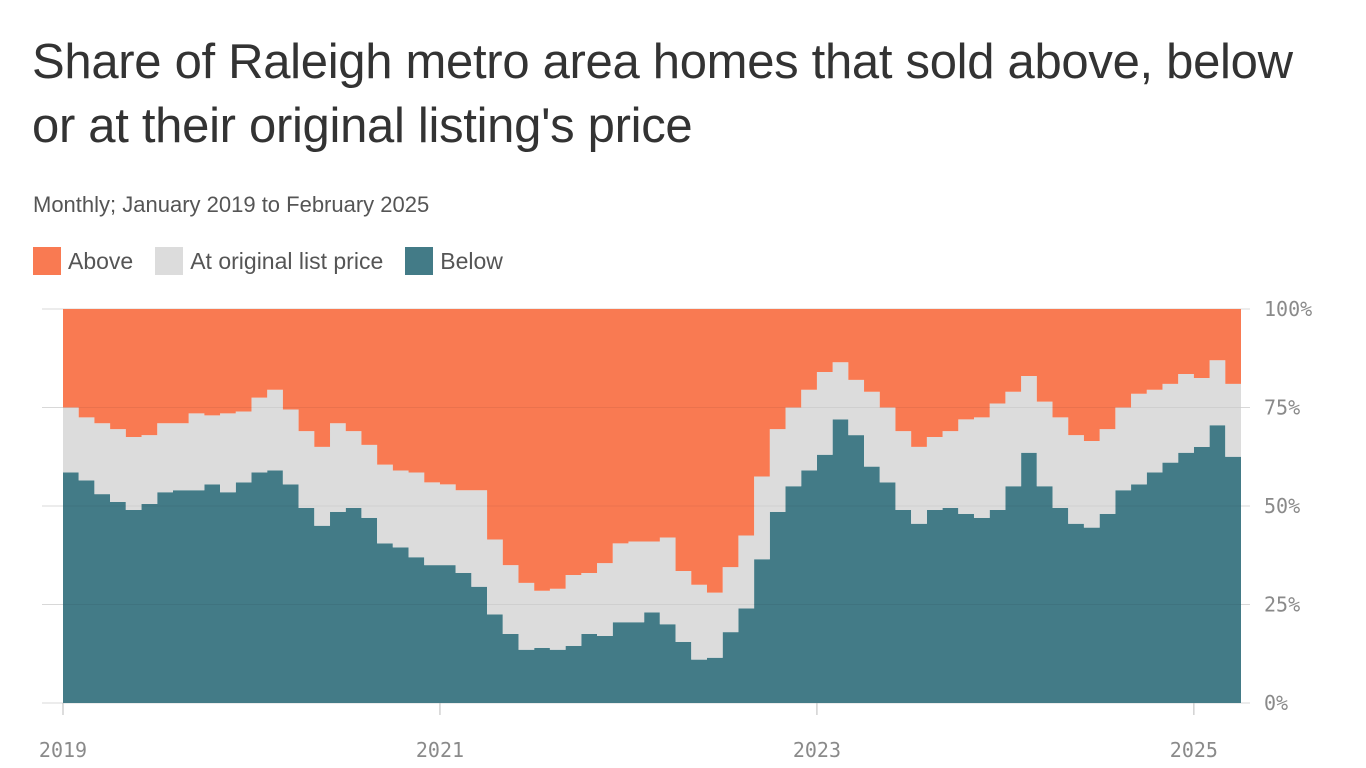  Describe the element at coordinates (817, 750) in the screenshot. I see `x-tick-label: 2023` at that location.